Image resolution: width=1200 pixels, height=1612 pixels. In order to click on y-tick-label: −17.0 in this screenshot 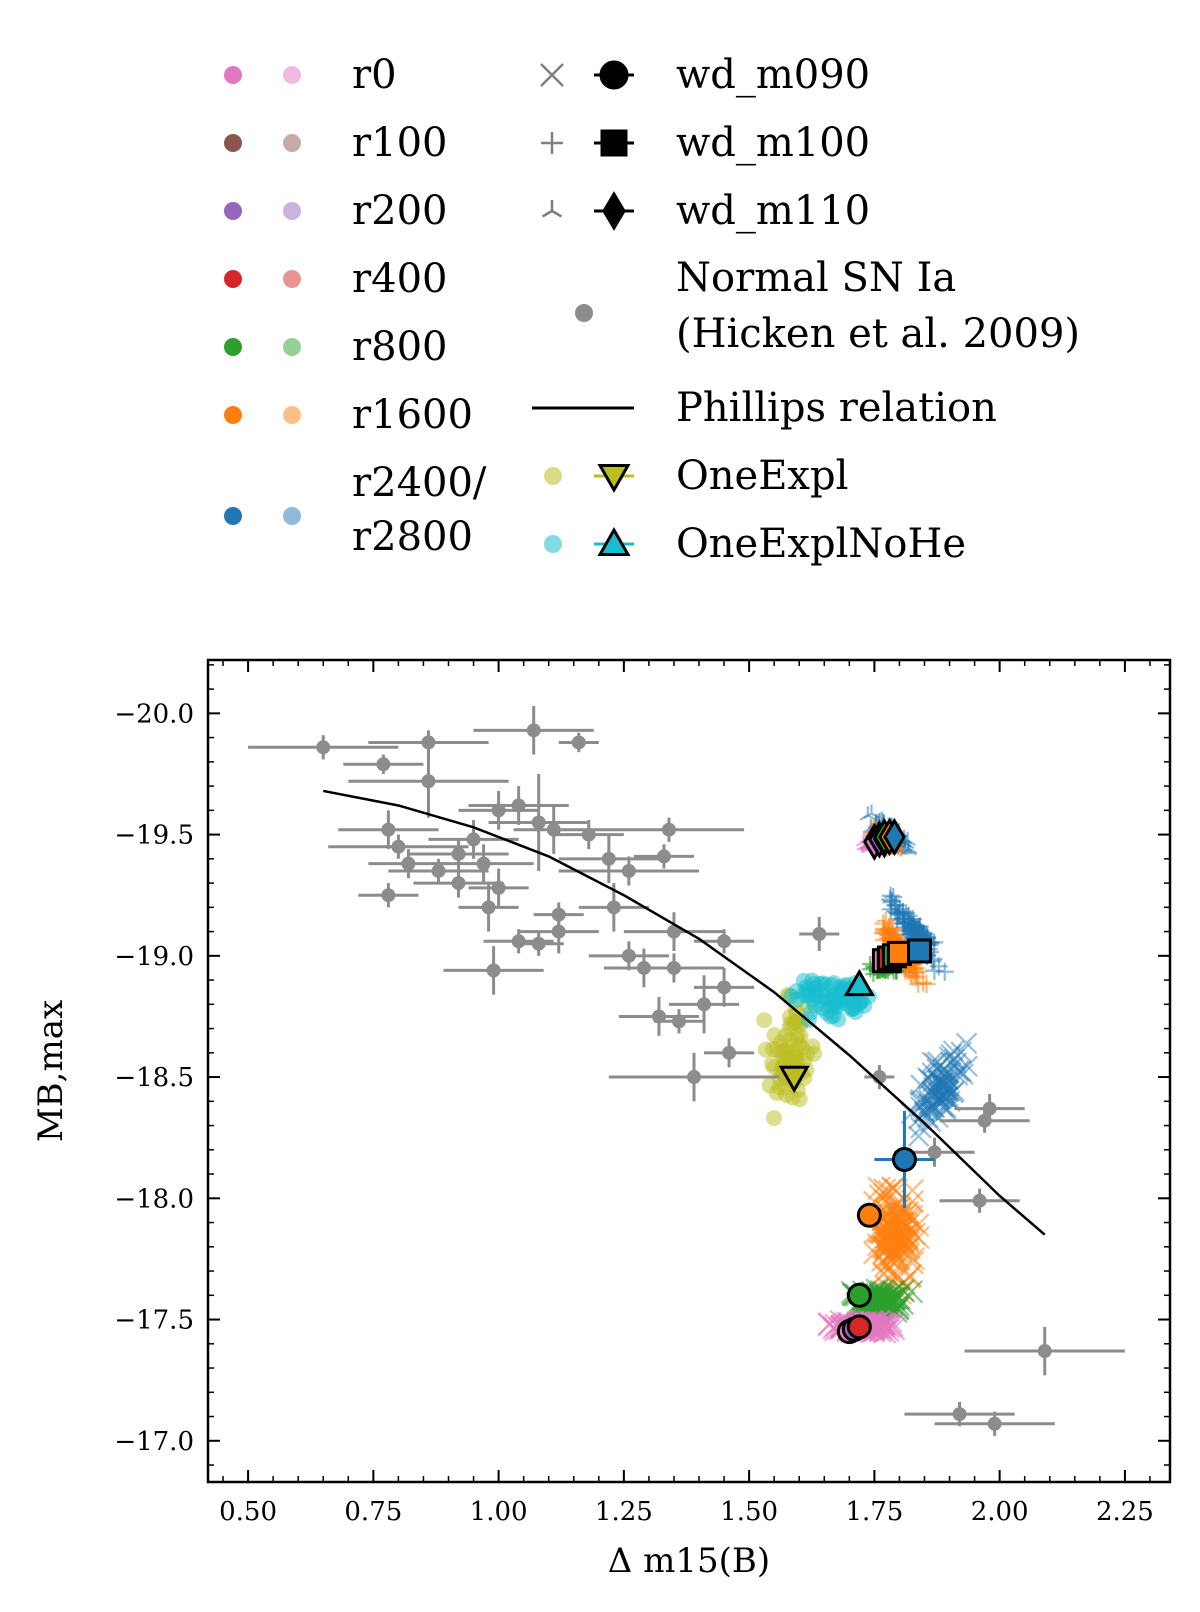, I will do `click(154, 1442)`.